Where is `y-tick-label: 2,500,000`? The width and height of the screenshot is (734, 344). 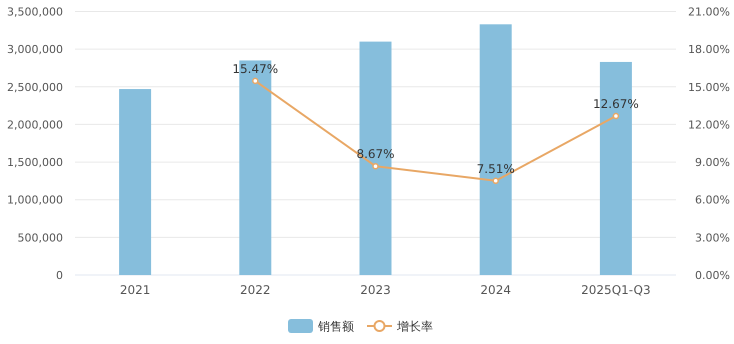
y-tick-label: 2,500,000 is located at coordinates (35, 87).